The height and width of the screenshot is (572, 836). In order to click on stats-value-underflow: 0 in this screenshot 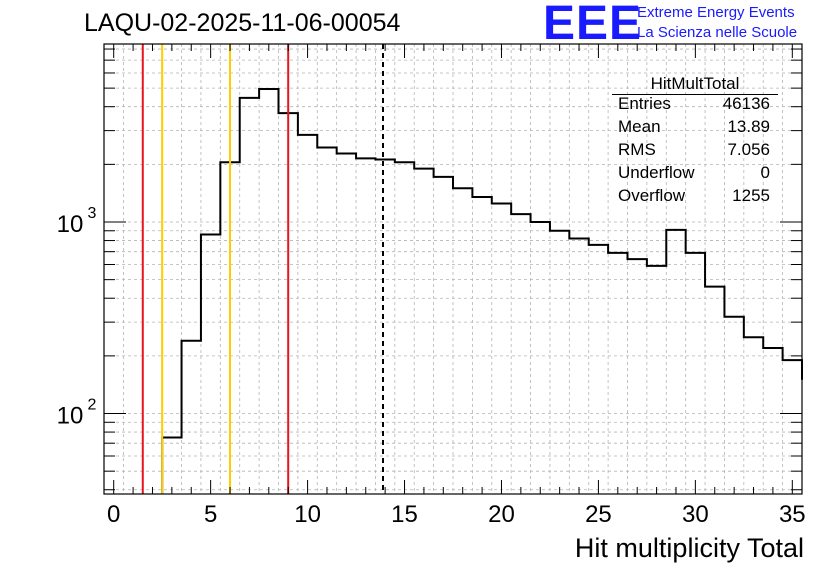, I will do `click(765, 172)`.